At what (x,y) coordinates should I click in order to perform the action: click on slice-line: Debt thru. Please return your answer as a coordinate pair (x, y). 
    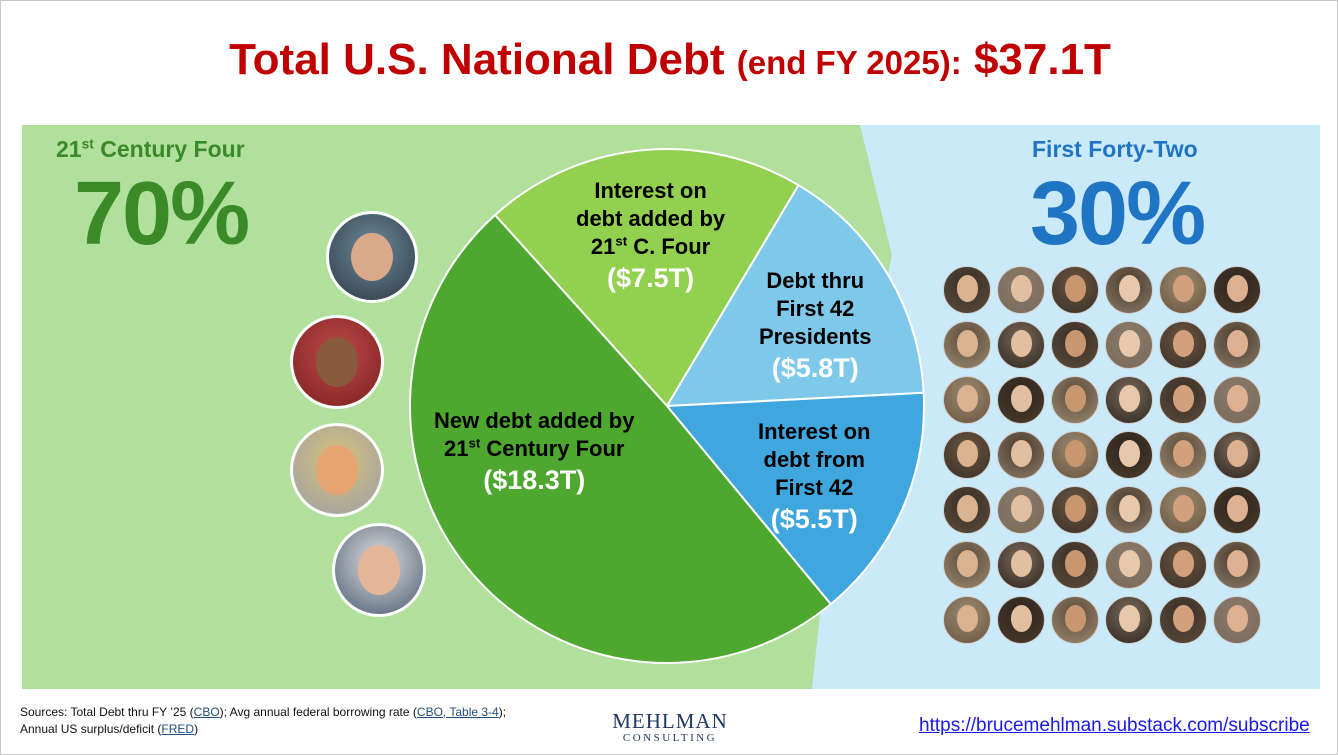
    Looking at the image, I should click on (815, 280).